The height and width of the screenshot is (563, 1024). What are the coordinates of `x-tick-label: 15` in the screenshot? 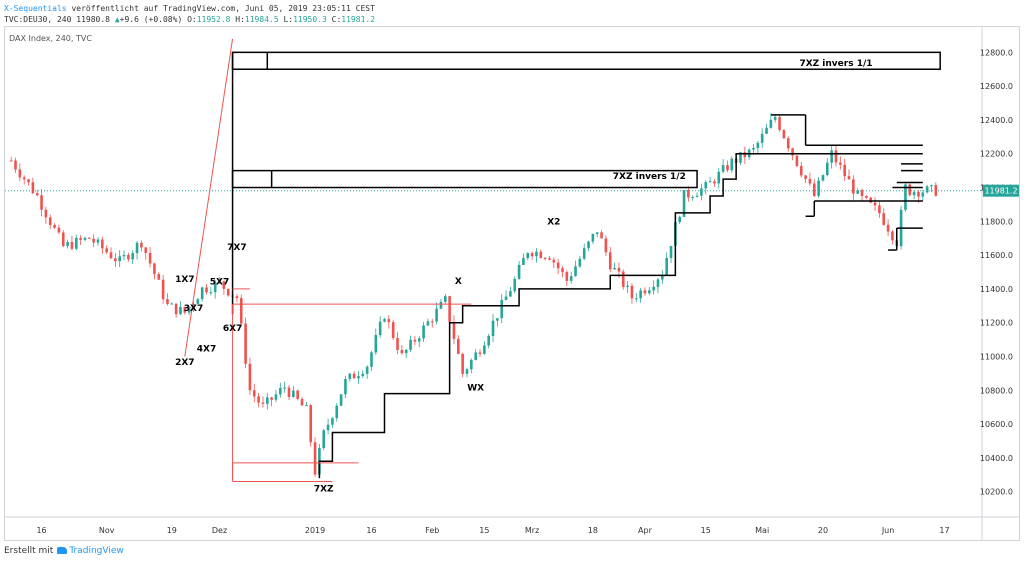 It's located at (484, 530).